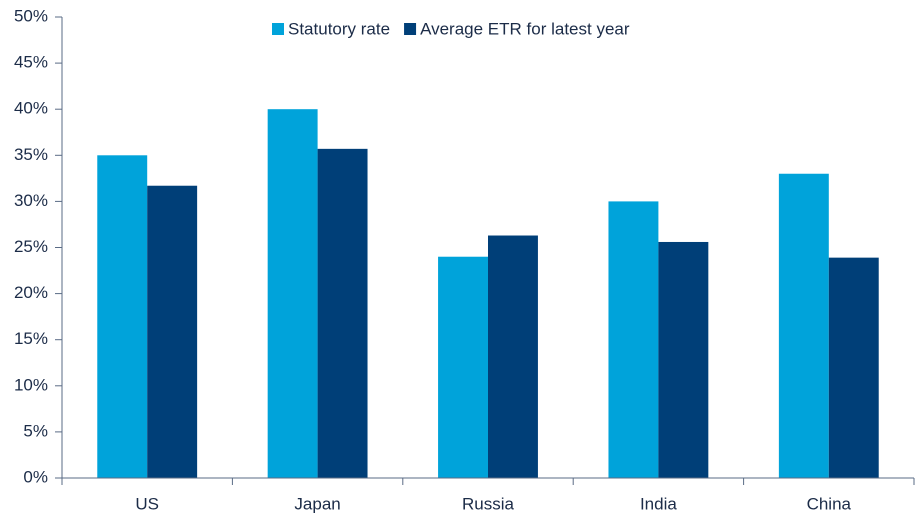 This screenshot has height=516, width=916. I want to click on y-tick-label: 20%, so click(31, 292).